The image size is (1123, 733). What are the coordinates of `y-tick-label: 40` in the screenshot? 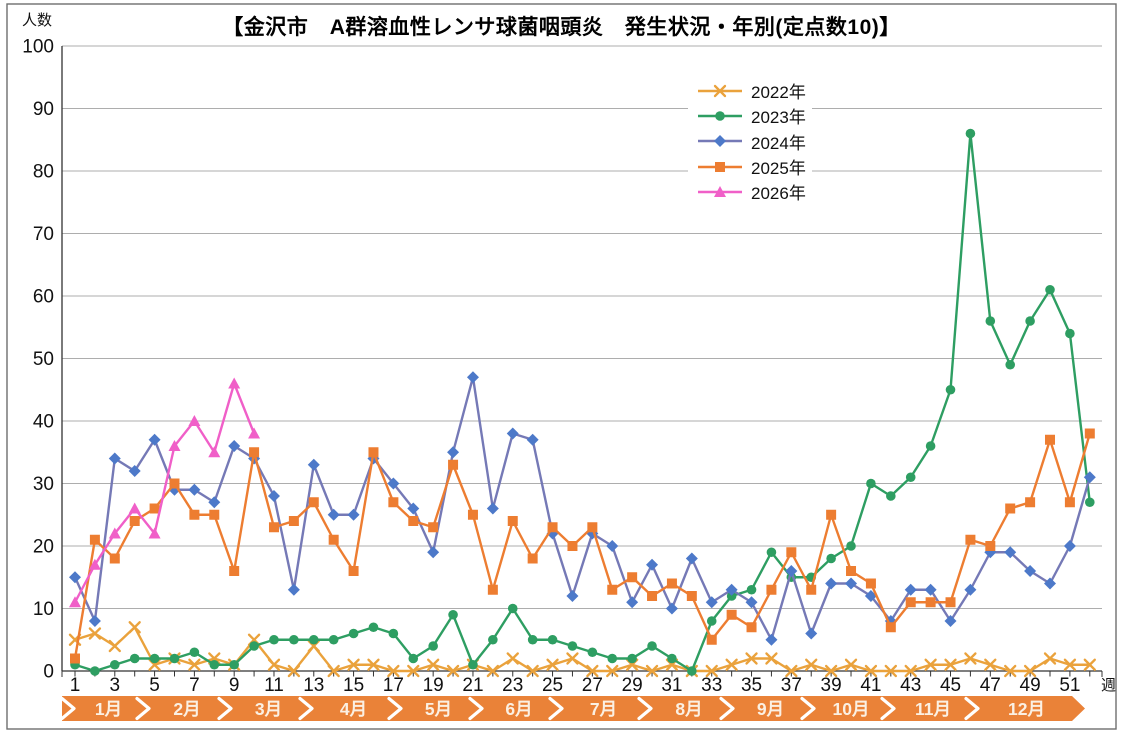 It's located at (43, 422).